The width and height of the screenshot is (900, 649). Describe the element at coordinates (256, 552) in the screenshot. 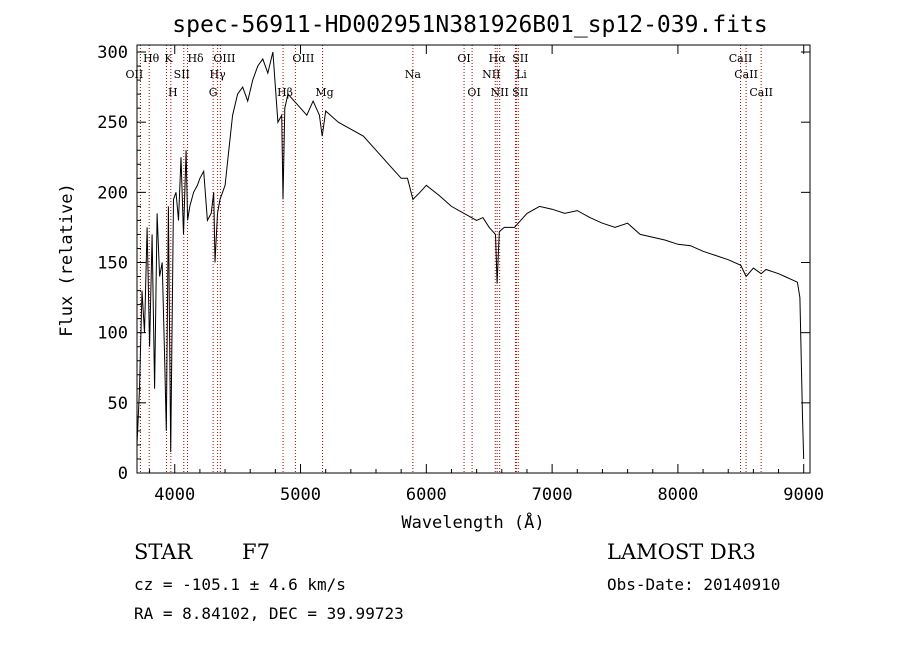

I see `object-subclass: F7` at that location.